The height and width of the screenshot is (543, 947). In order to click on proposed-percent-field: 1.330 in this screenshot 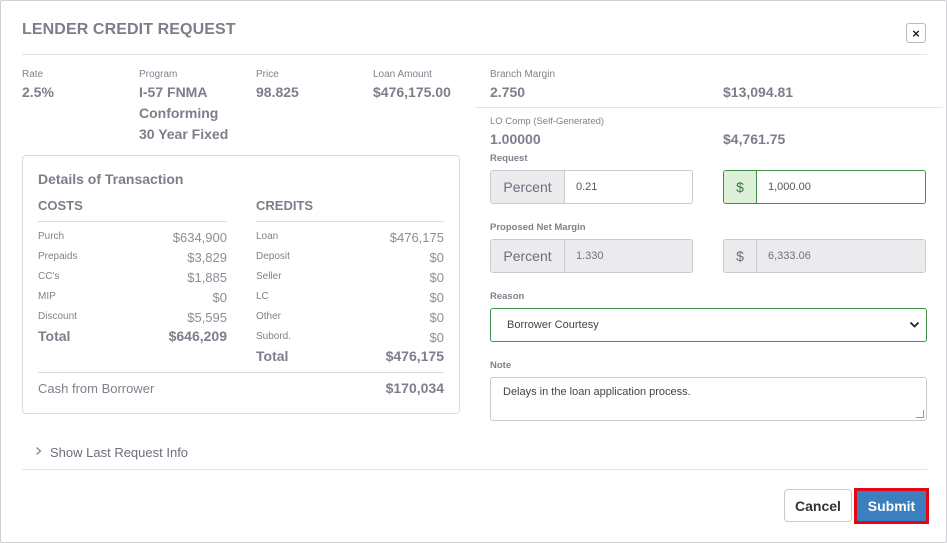, I will do `click(628, 256)`.